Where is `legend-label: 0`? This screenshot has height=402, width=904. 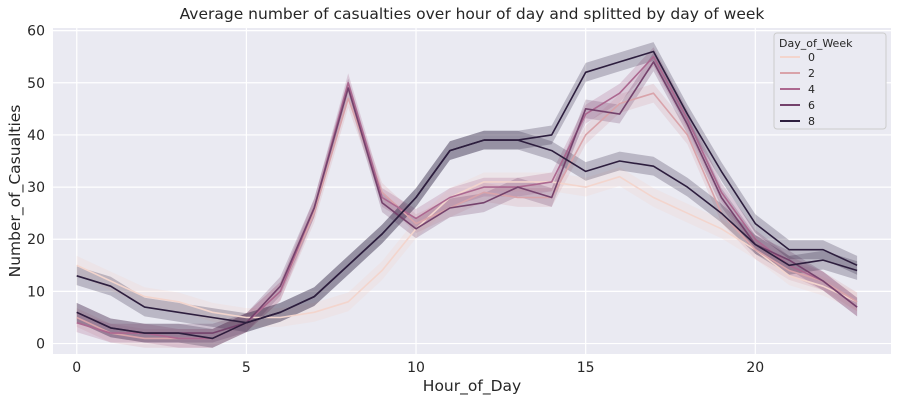 legend-label: 0 is located at coordinates (811, 57).